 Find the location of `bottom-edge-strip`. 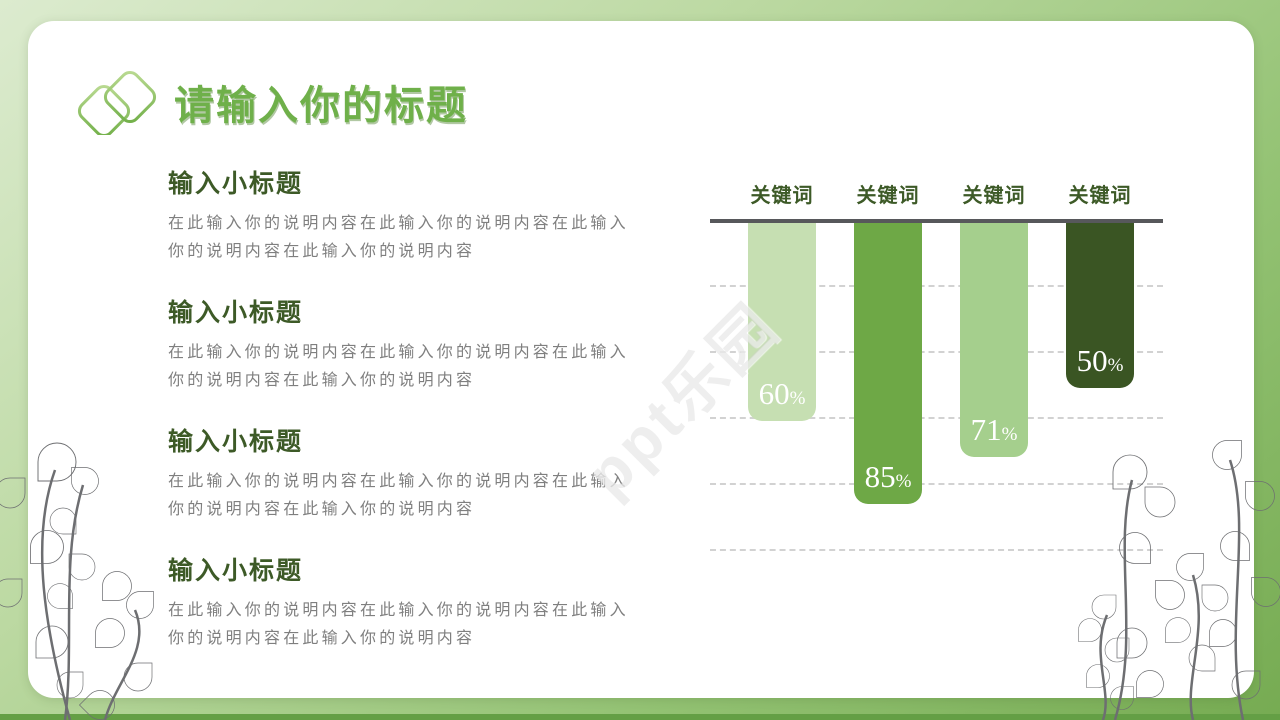

bottom-edge-strip is located at coordinates (640, 717).